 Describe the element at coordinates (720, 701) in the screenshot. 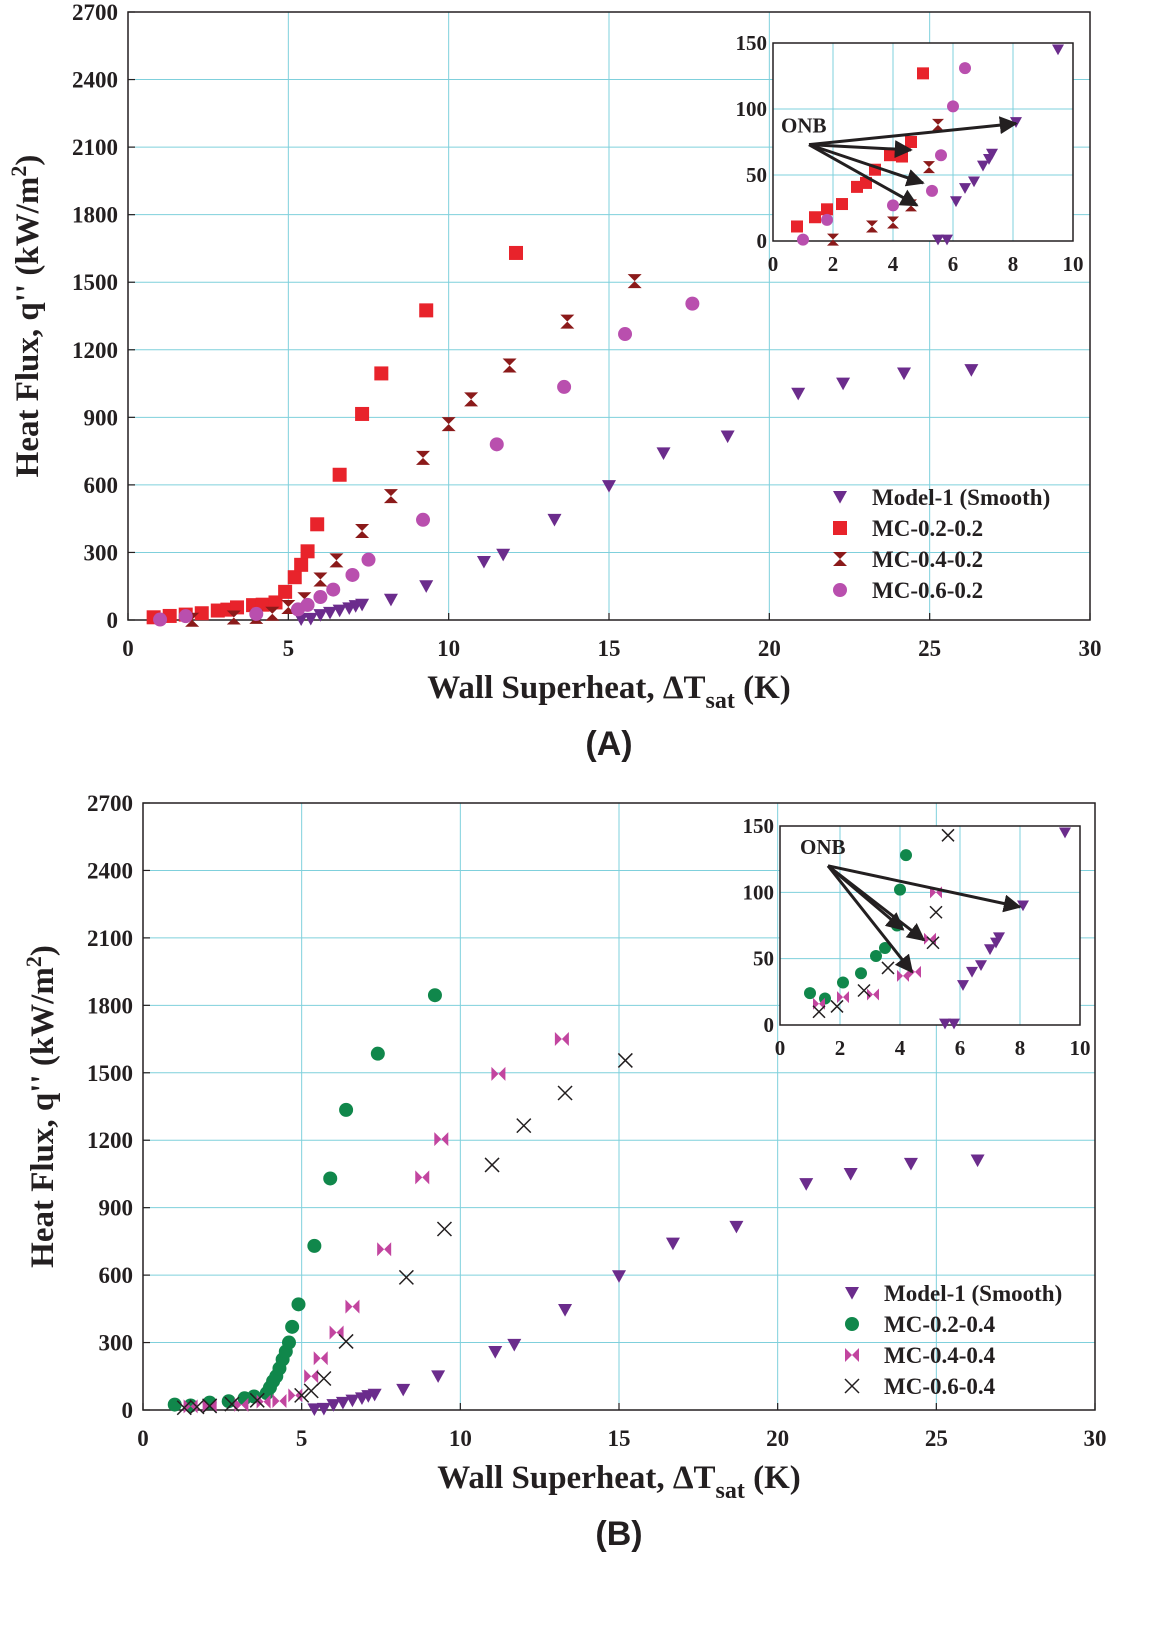

I see `x-axis-label-sub: sat` at that location.